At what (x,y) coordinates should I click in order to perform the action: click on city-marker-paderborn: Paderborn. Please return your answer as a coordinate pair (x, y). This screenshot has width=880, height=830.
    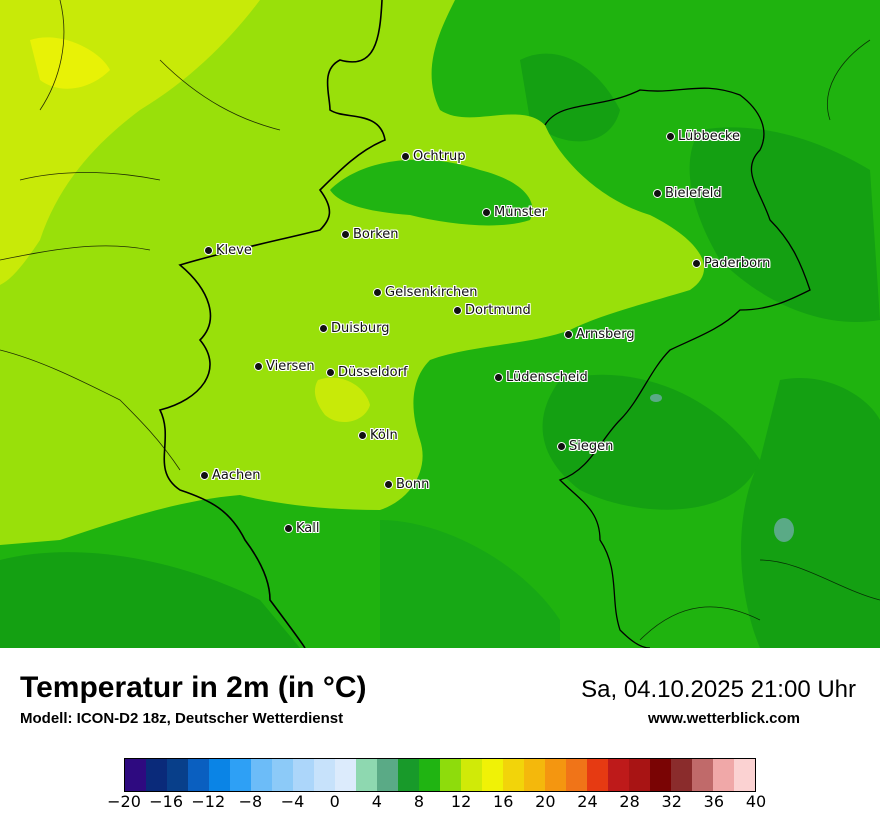
    Looking at the image, I should click on (731, 263).